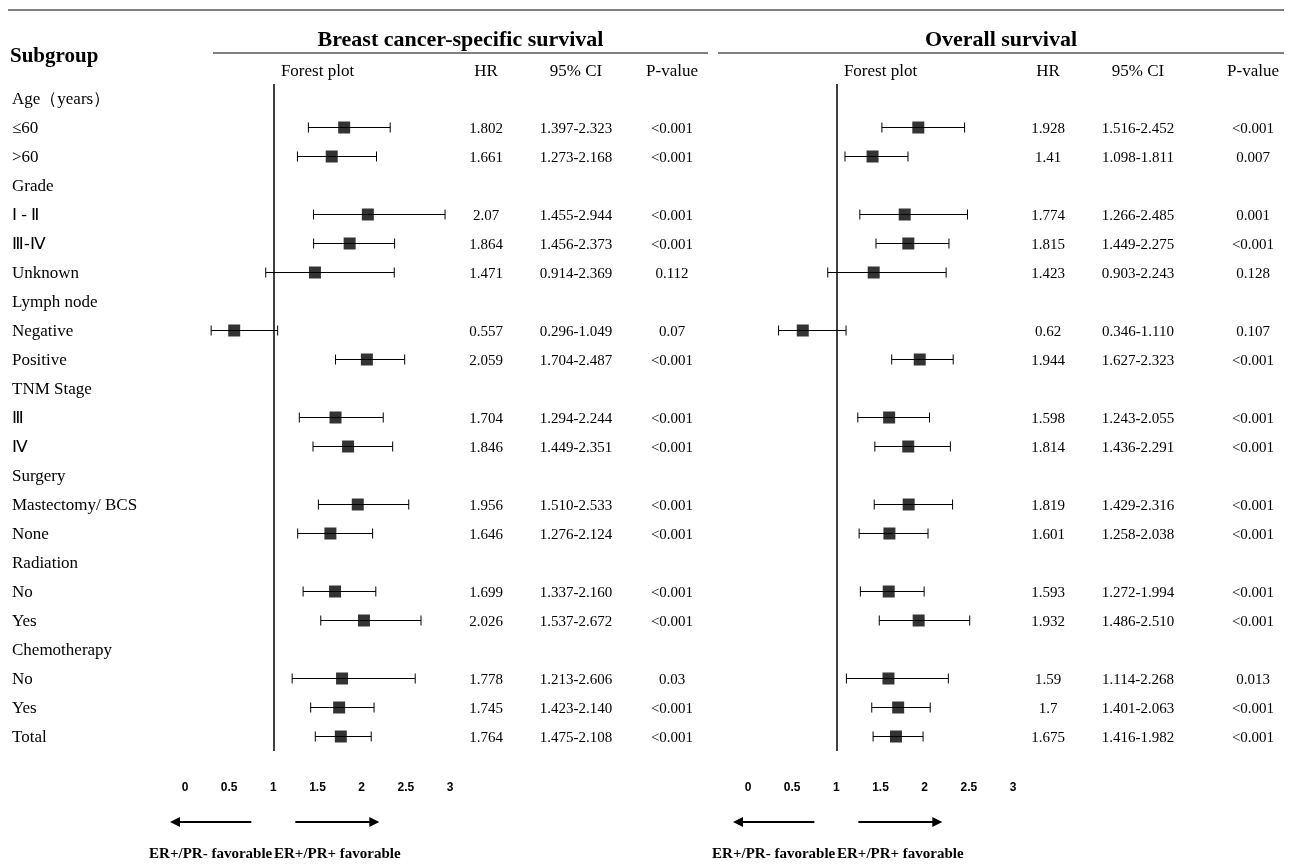 The image size is (1292, 865). What do you see at coordinates (486, 127) in the screenshot?
I see `data-label: 1.802` at bounding box center [486, 127].